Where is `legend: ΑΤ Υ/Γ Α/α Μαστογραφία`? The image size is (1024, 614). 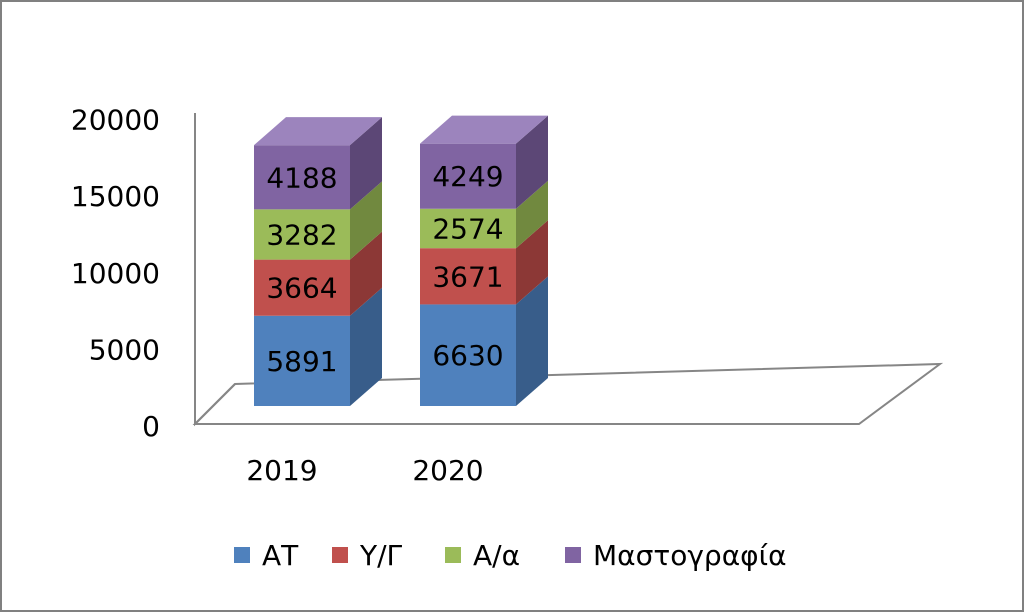
legend: ΑΤ Υ/Γ Α/α Μαστογραφία is located at coordinates (510, 555).